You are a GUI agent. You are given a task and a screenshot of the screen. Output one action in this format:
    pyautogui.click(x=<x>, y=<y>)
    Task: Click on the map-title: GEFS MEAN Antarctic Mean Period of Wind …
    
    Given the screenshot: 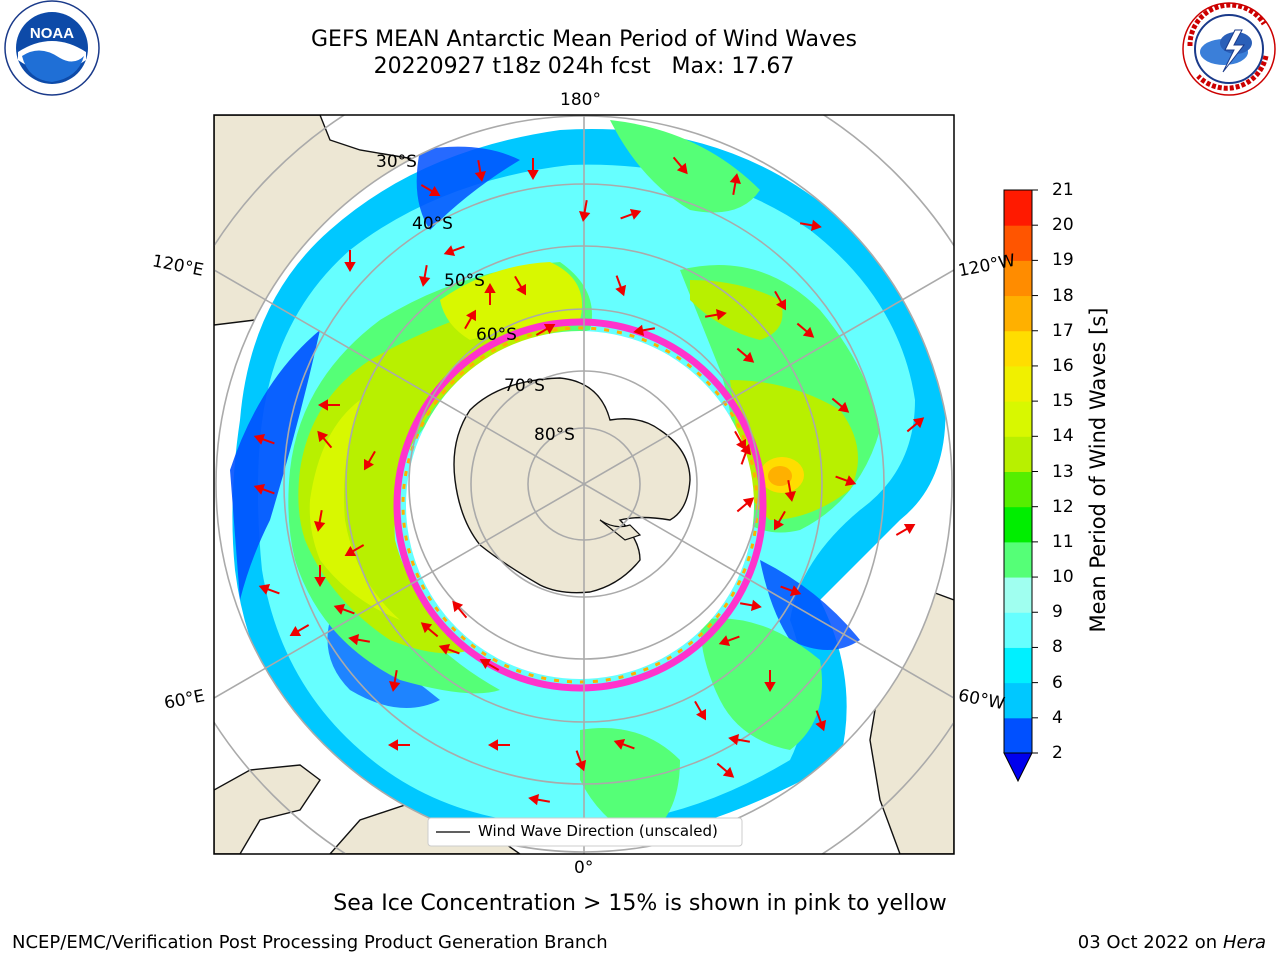 What is the action you would take?
    pyautogui.click(x=584, y=39)
    